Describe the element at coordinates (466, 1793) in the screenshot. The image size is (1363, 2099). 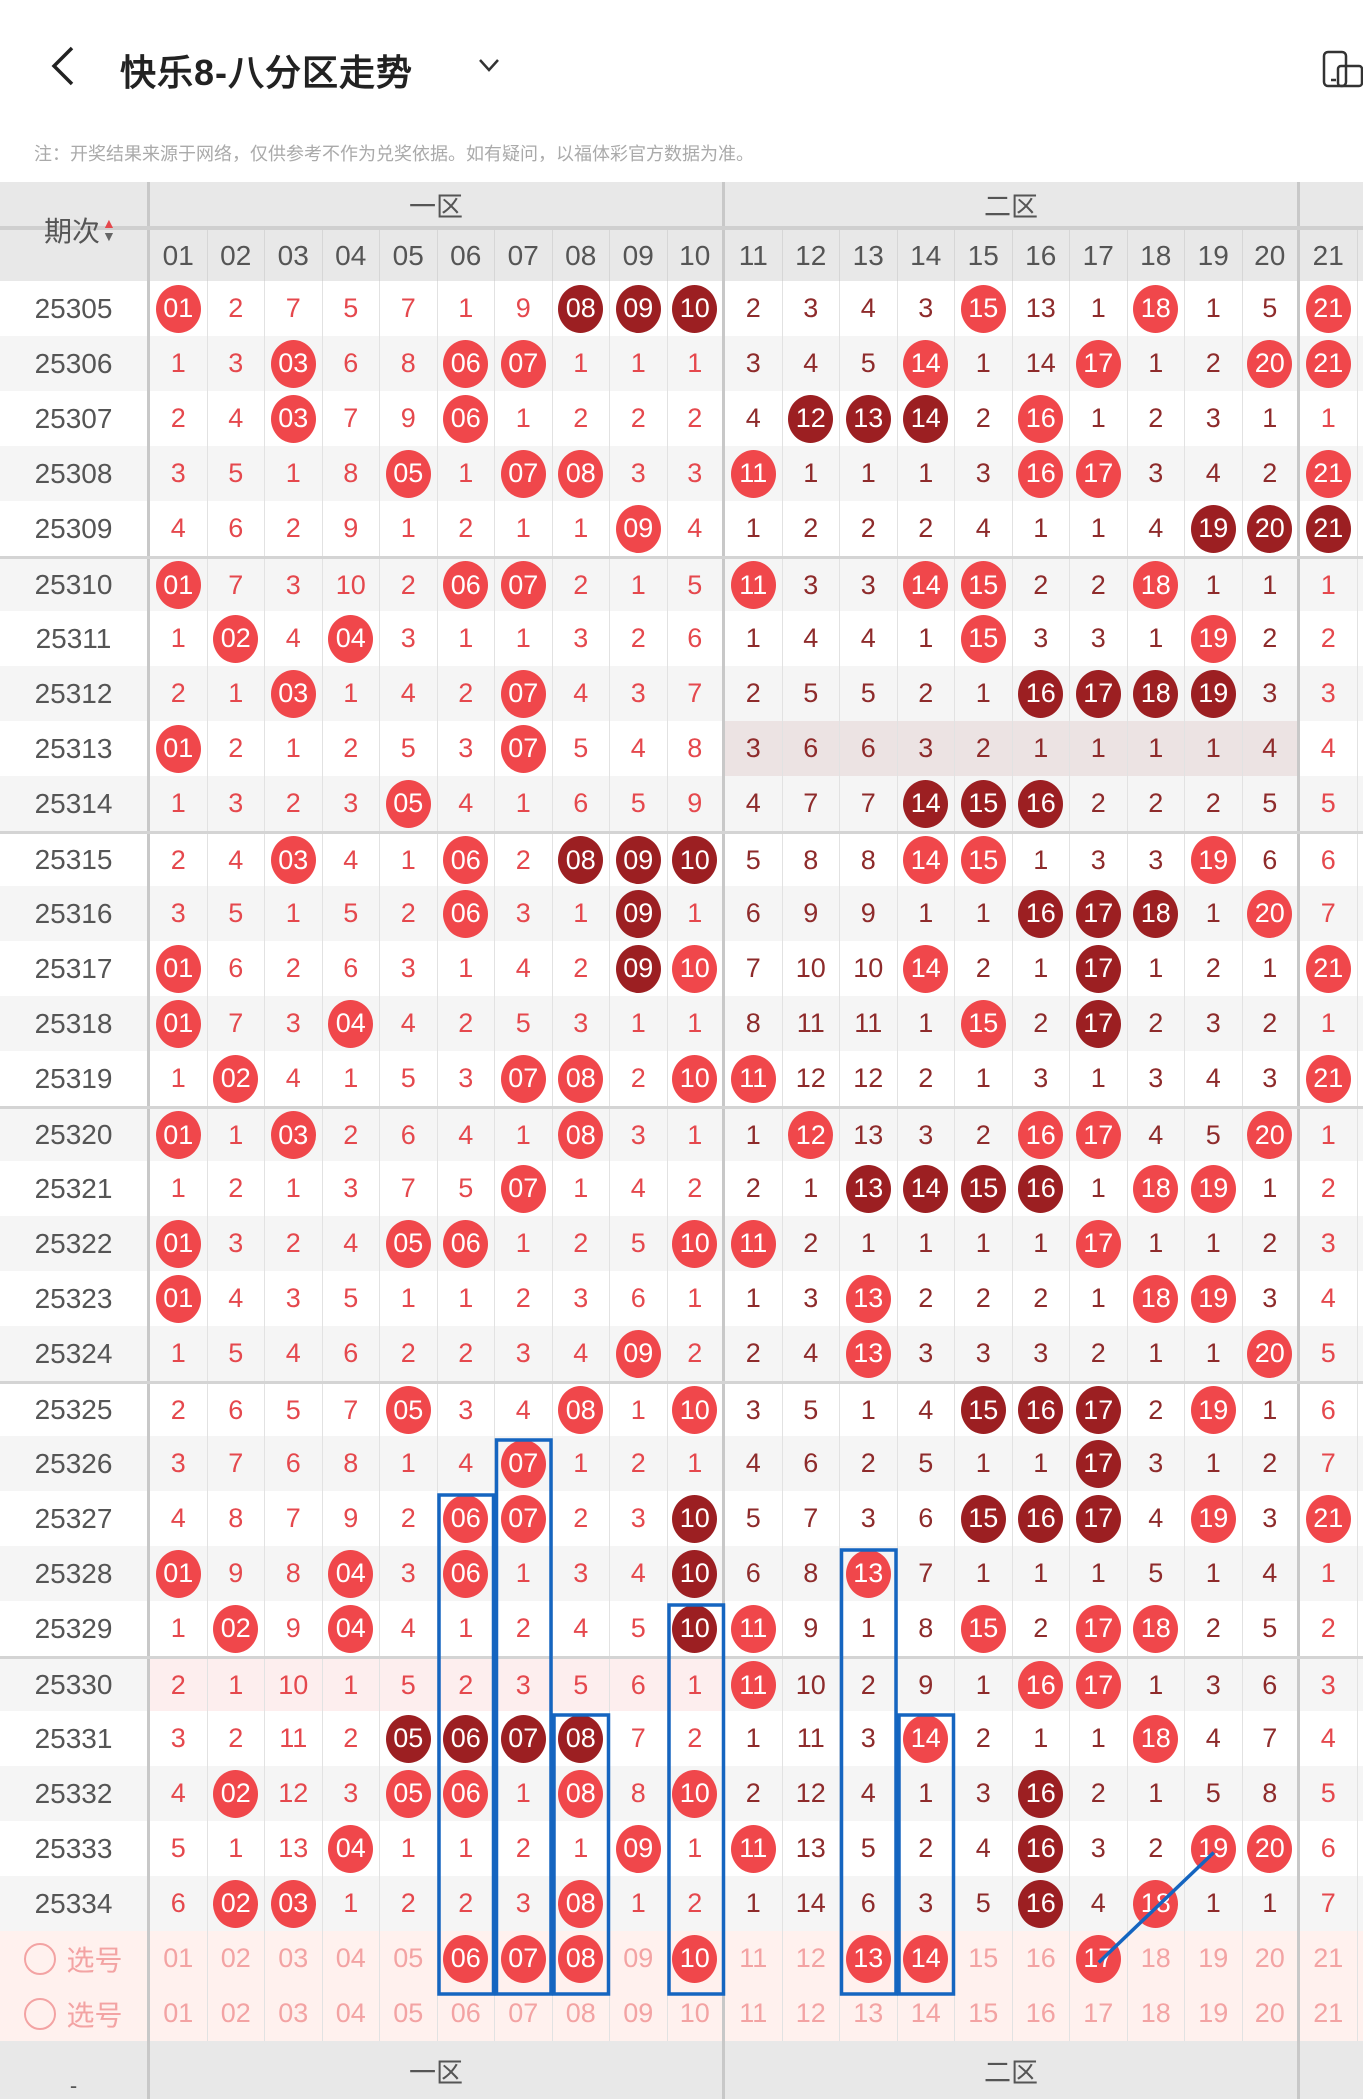
I see `cell-06: 06` at that location.